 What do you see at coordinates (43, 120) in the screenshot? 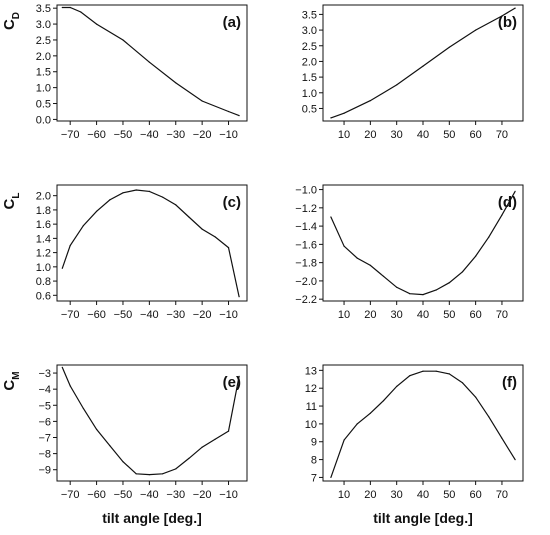
I see `y-tick-label: 0.0` at bounding box center [43, 120].